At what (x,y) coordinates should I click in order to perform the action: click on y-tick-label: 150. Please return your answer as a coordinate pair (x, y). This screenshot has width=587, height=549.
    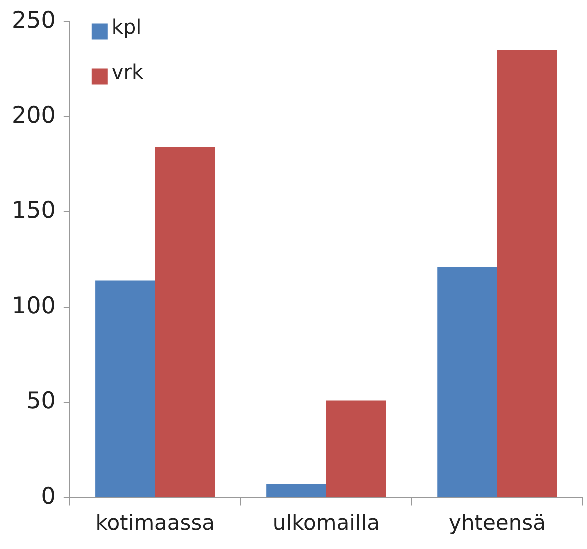
    Looking at the image, I should click on (34, 211).